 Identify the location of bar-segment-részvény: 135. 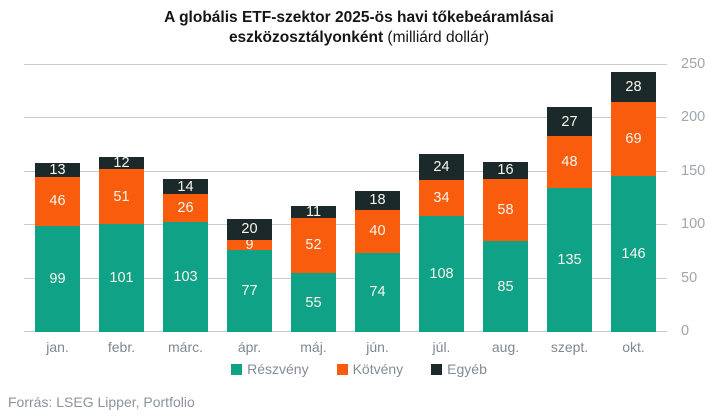
(569, 259).